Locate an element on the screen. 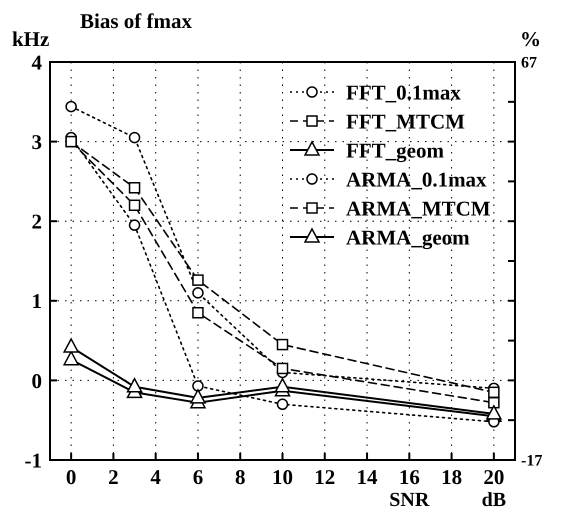 The height and width of the screenshot is (521, 561). y-tick-label: 4 is located at coordinates (37, 62).